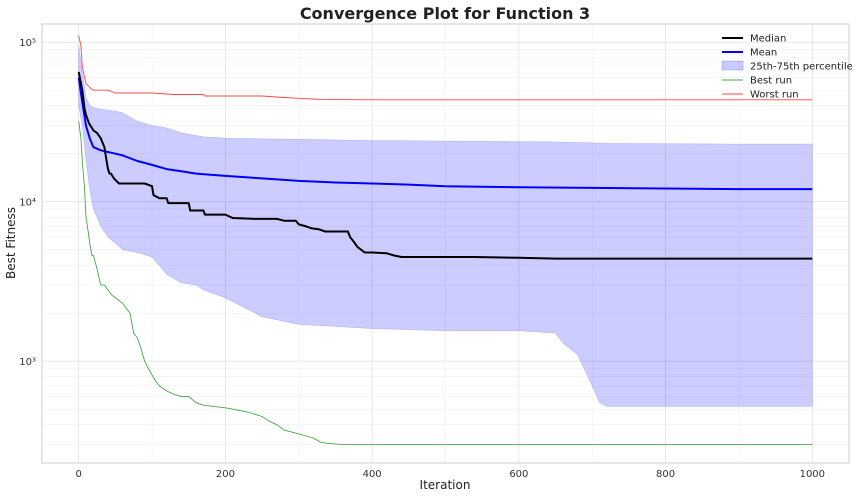  What do you see at coordinates (768, 39) in the screenshot?
I see `legend-label-median: Median` at bounding box center [768, 39].